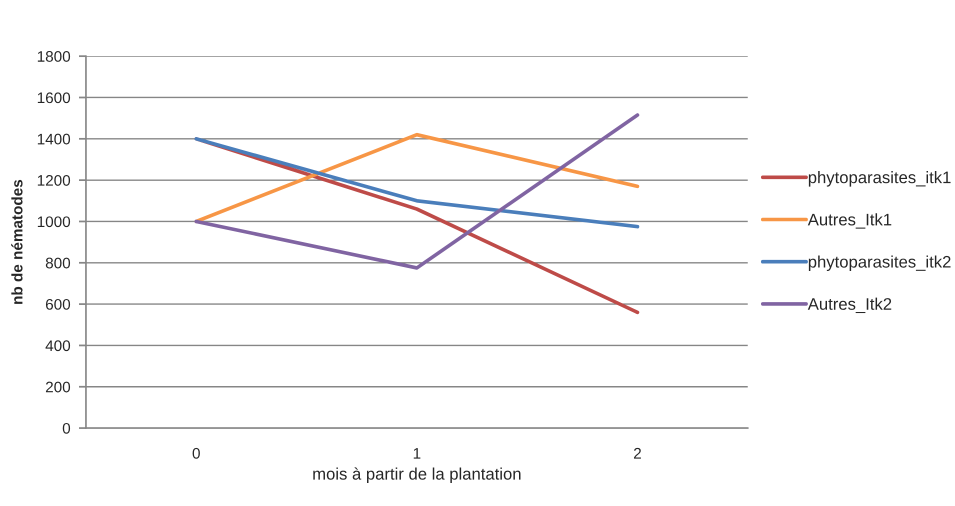 The height and width of the screenshot is (506, 955). What do you see at coordinates (879, 179) in the screenshot?
I see `legend-label: phytoparasites_itk1` at bounding box center [879, 179].